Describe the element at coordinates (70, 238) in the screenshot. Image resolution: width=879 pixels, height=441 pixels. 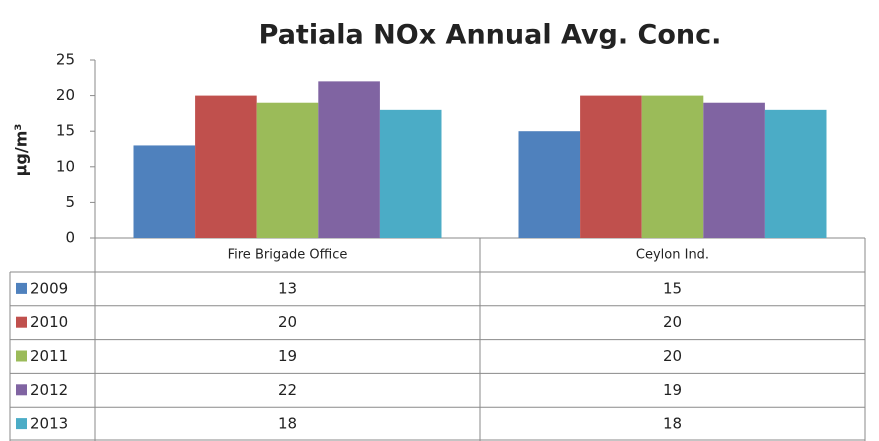
I see `y-tick-label: 0` at that location.